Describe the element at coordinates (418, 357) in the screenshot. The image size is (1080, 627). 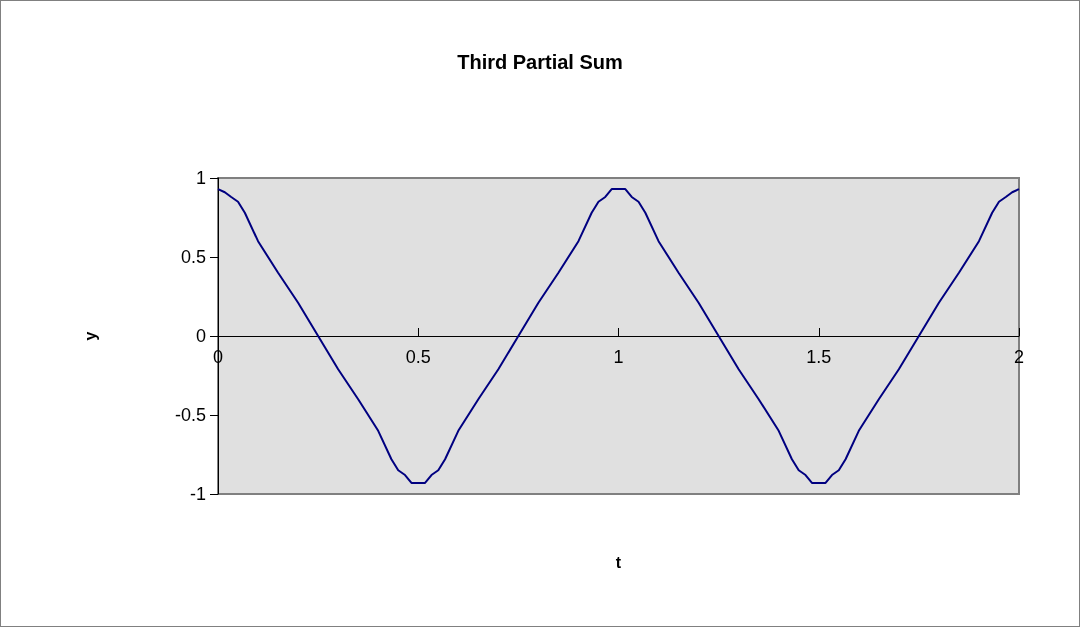
I see `x-tick-label: 0.5` at that location.